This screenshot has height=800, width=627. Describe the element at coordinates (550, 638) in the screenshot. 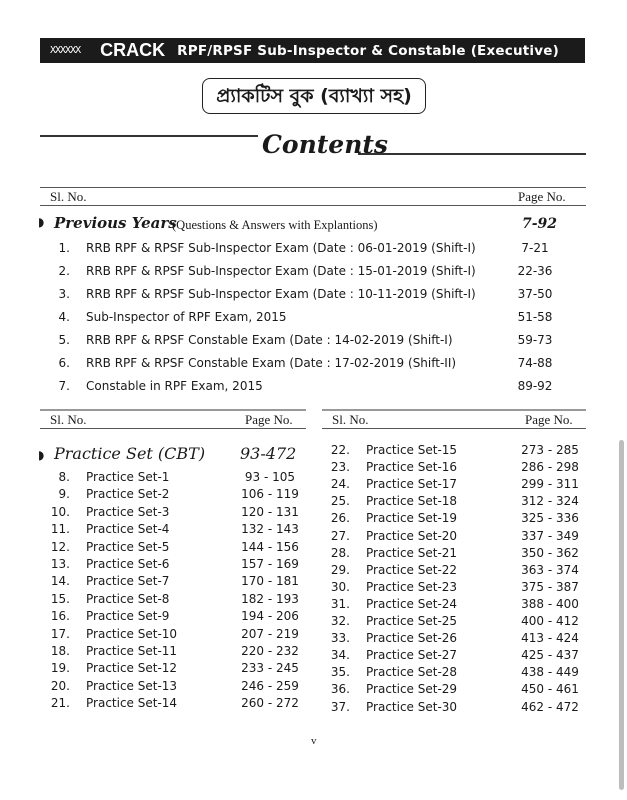

I see `entry-pages: 413 - 424` at that location.